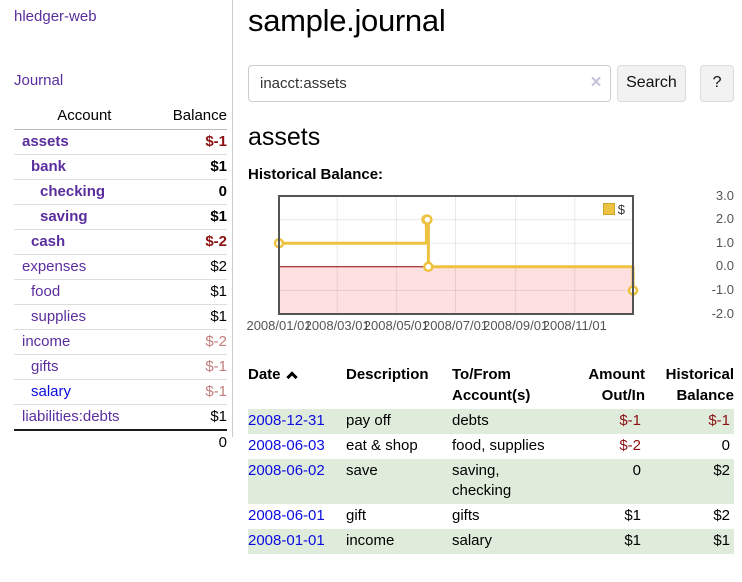 The image size is (742, 582). Describe the element at coordinates (616, 384) in the screenshot. I see `register-header-amount: Amount Out/In` at that location.